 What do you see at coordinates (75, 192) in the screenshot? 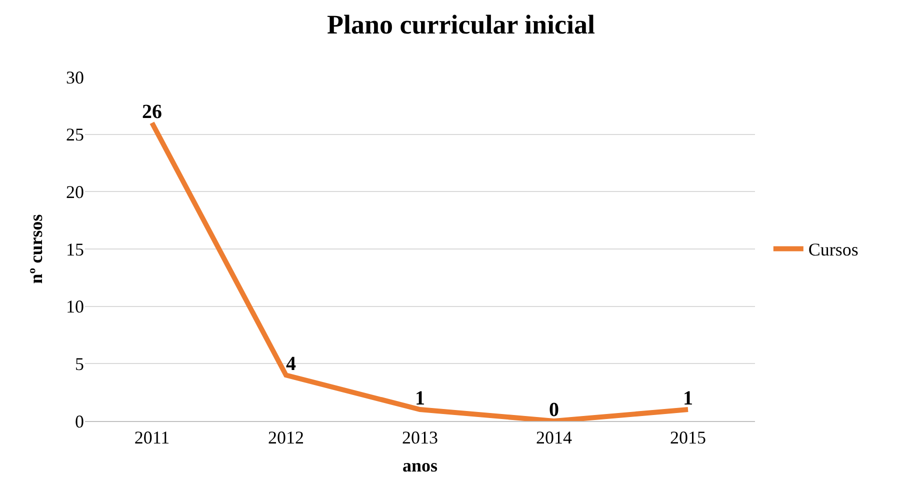
I see `y-tick-label: 20` at bounding box center [75, 192].